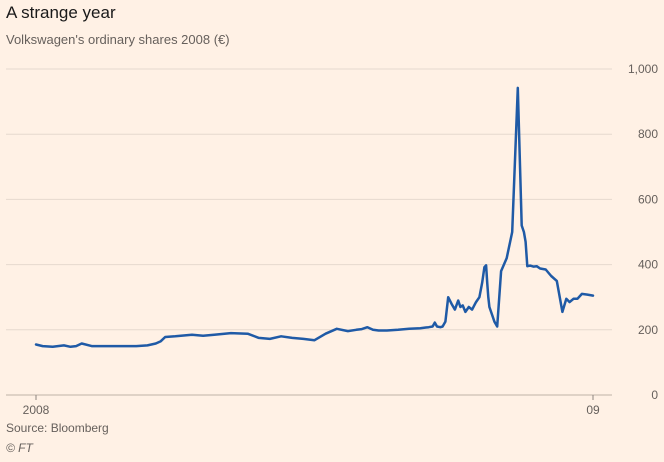 The width and height of the screenshot is (664, 462). Describe the element at coordinates (57, 428) in the screenshot. I see `source-note: Source: Bloomberg` at that location.